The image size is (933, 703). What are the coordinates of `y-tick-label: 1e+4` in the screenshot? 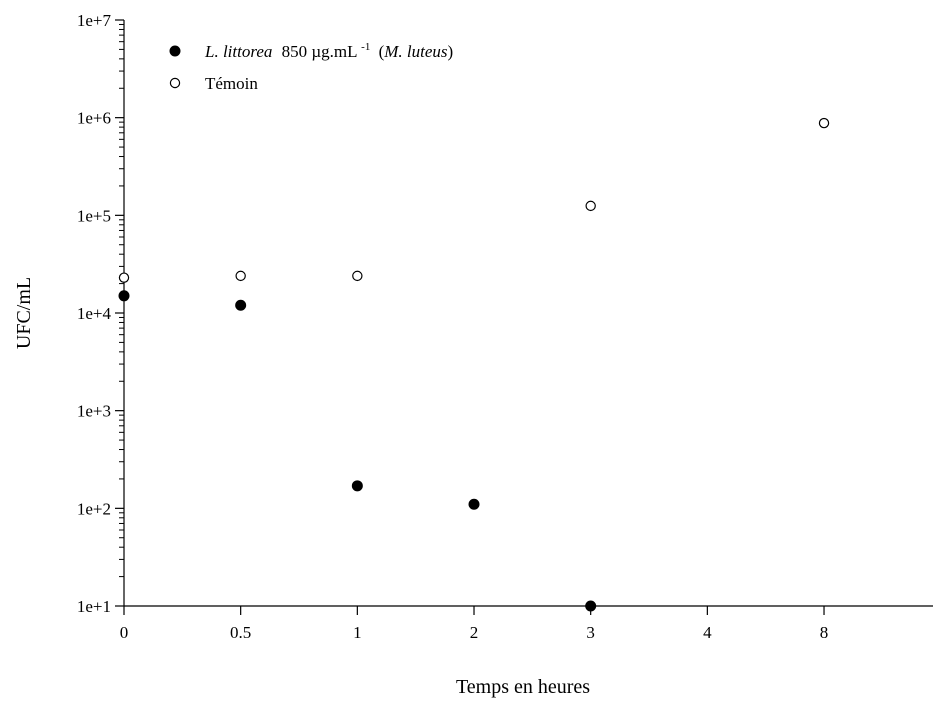 It's located at (94, 313).